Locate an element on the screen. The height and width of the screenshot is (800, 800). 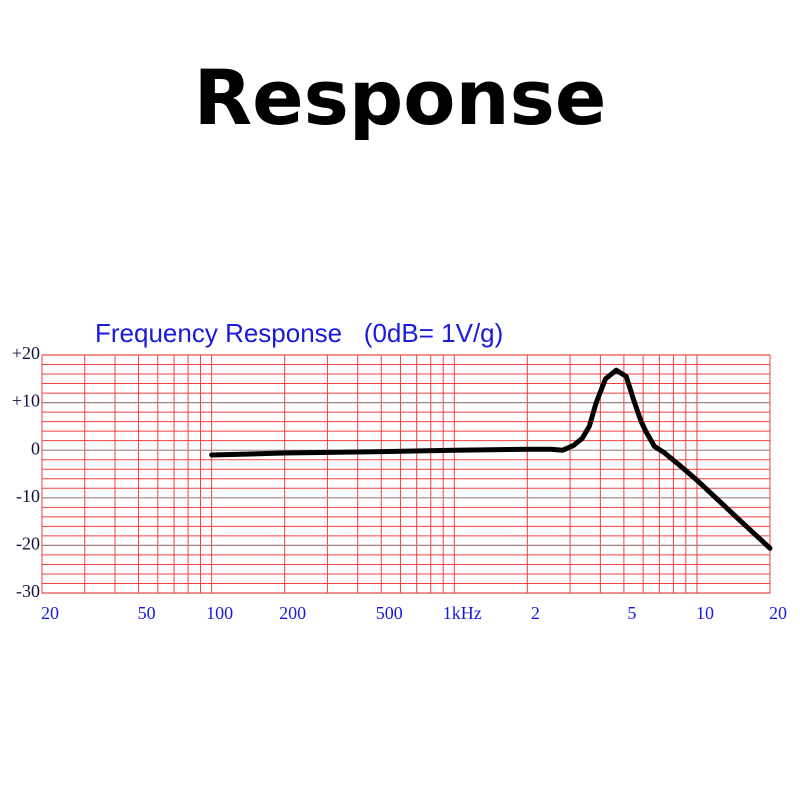
y-tick-label: -10 is located at coordinates (28, 496).